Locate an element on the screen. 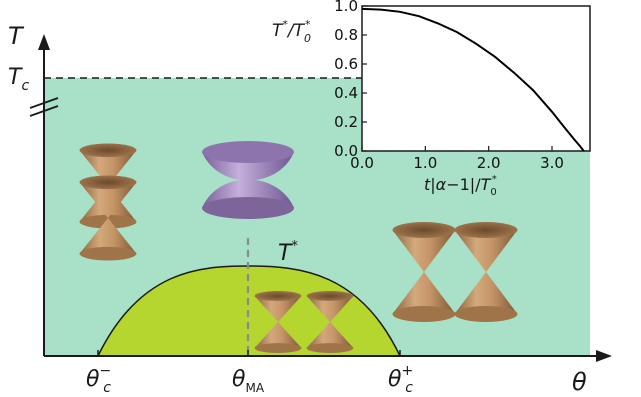  inset-y-tick-label: 0.6 is located at coordinates (346, 64).